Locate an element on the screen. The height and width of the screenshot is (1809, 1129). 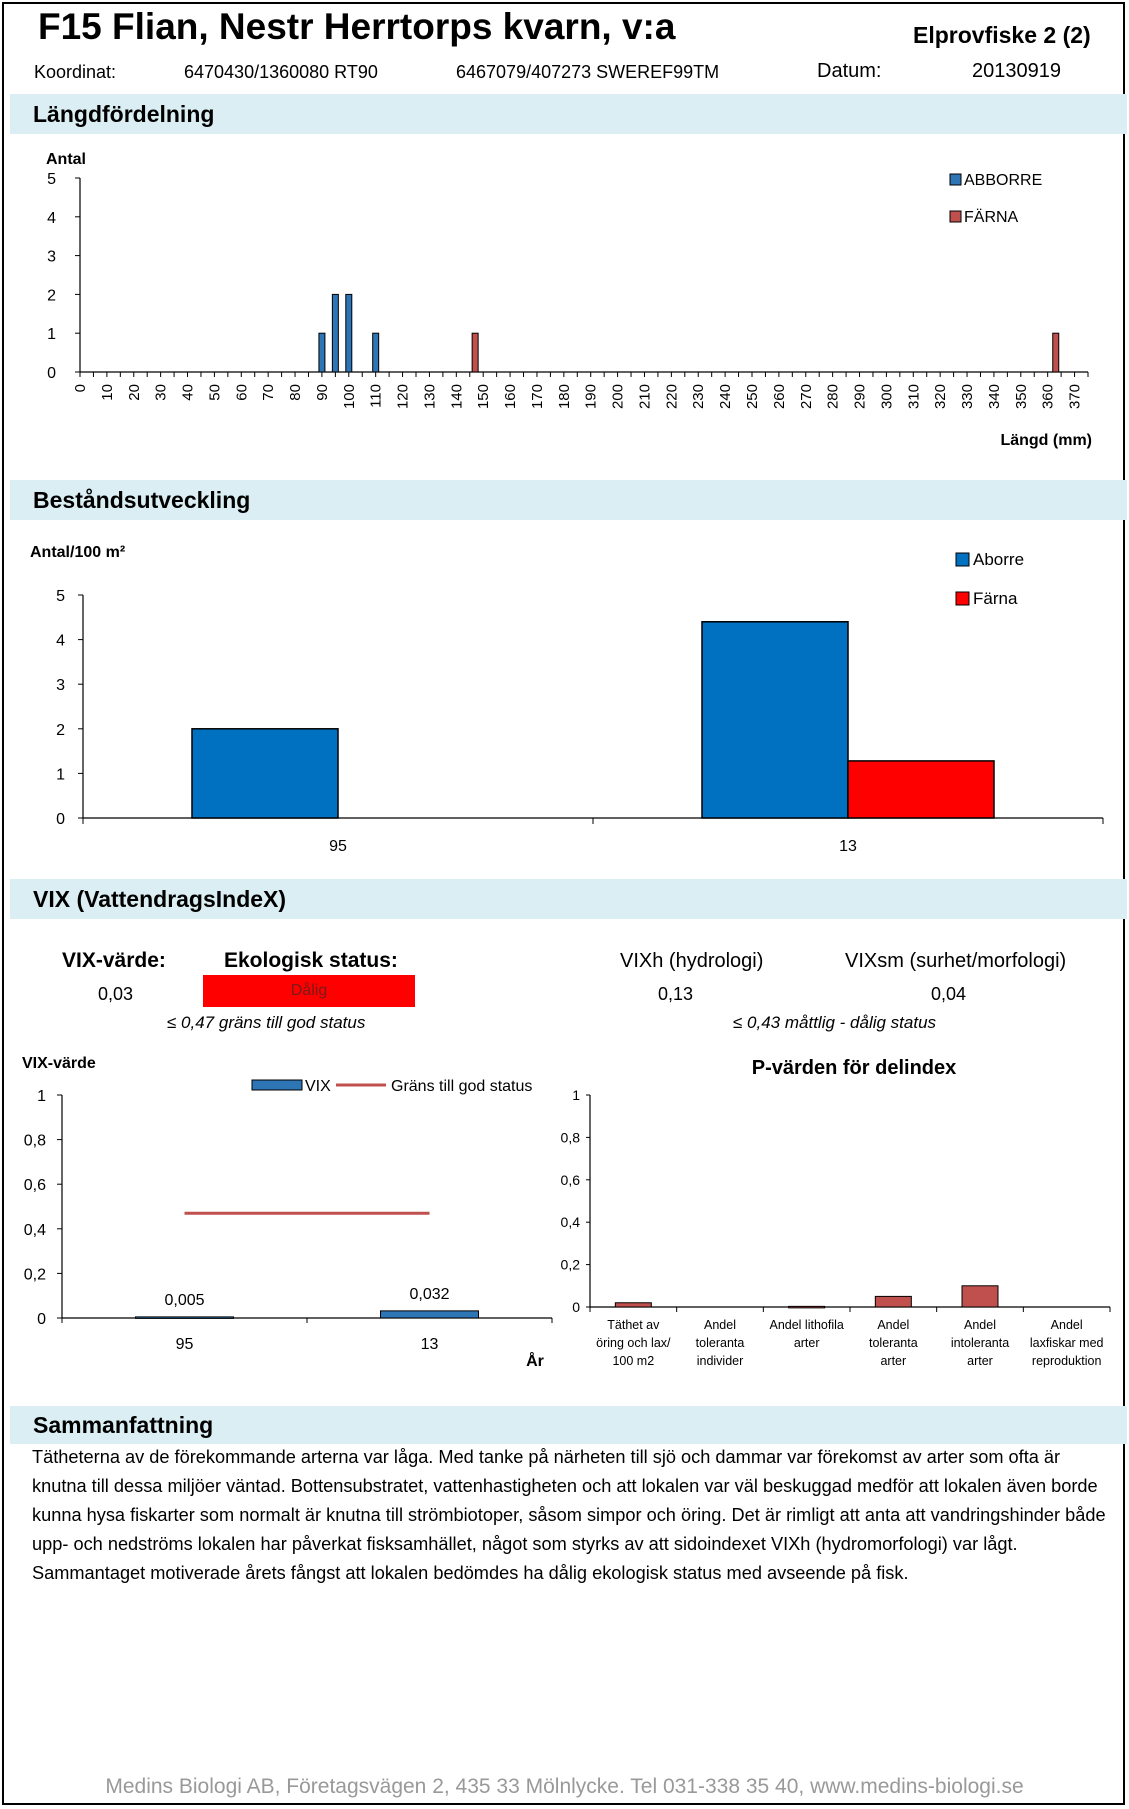
p-category-label: Andel laxfiskar med reproduktion is located at coordinates (1067, 1343).